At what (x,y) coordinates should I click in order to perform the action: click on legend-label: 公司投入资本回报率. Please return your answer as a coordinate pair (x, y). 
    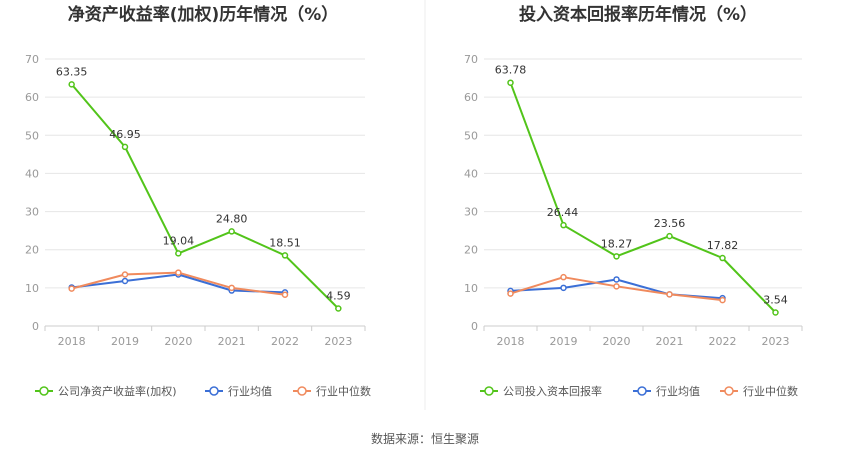
    Looking at the image, I should click on (552, 391).